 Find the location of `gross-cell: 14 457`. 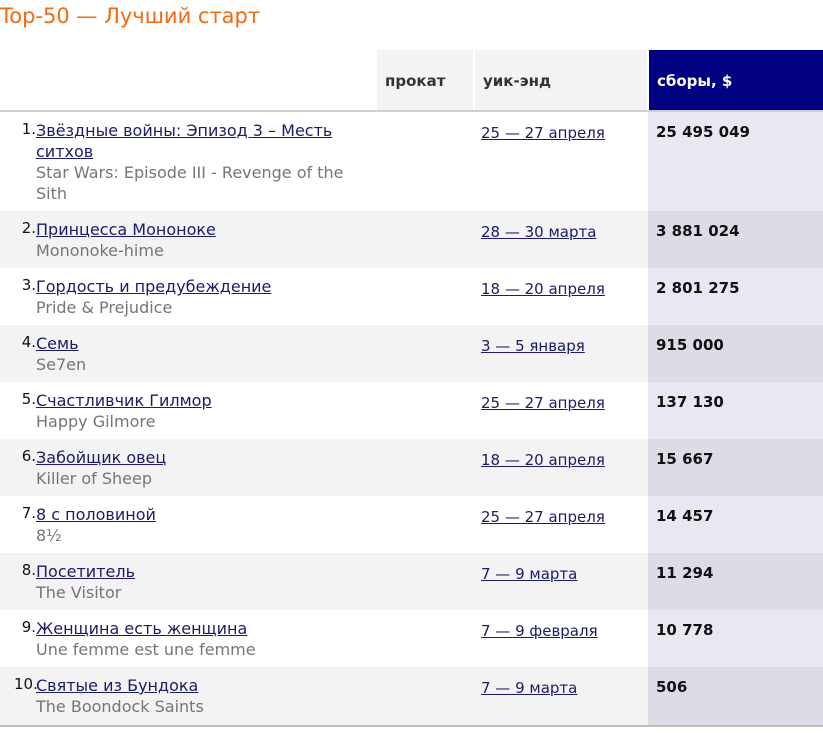

gross-cell: 14 457 is located at coordinates (735, 524).